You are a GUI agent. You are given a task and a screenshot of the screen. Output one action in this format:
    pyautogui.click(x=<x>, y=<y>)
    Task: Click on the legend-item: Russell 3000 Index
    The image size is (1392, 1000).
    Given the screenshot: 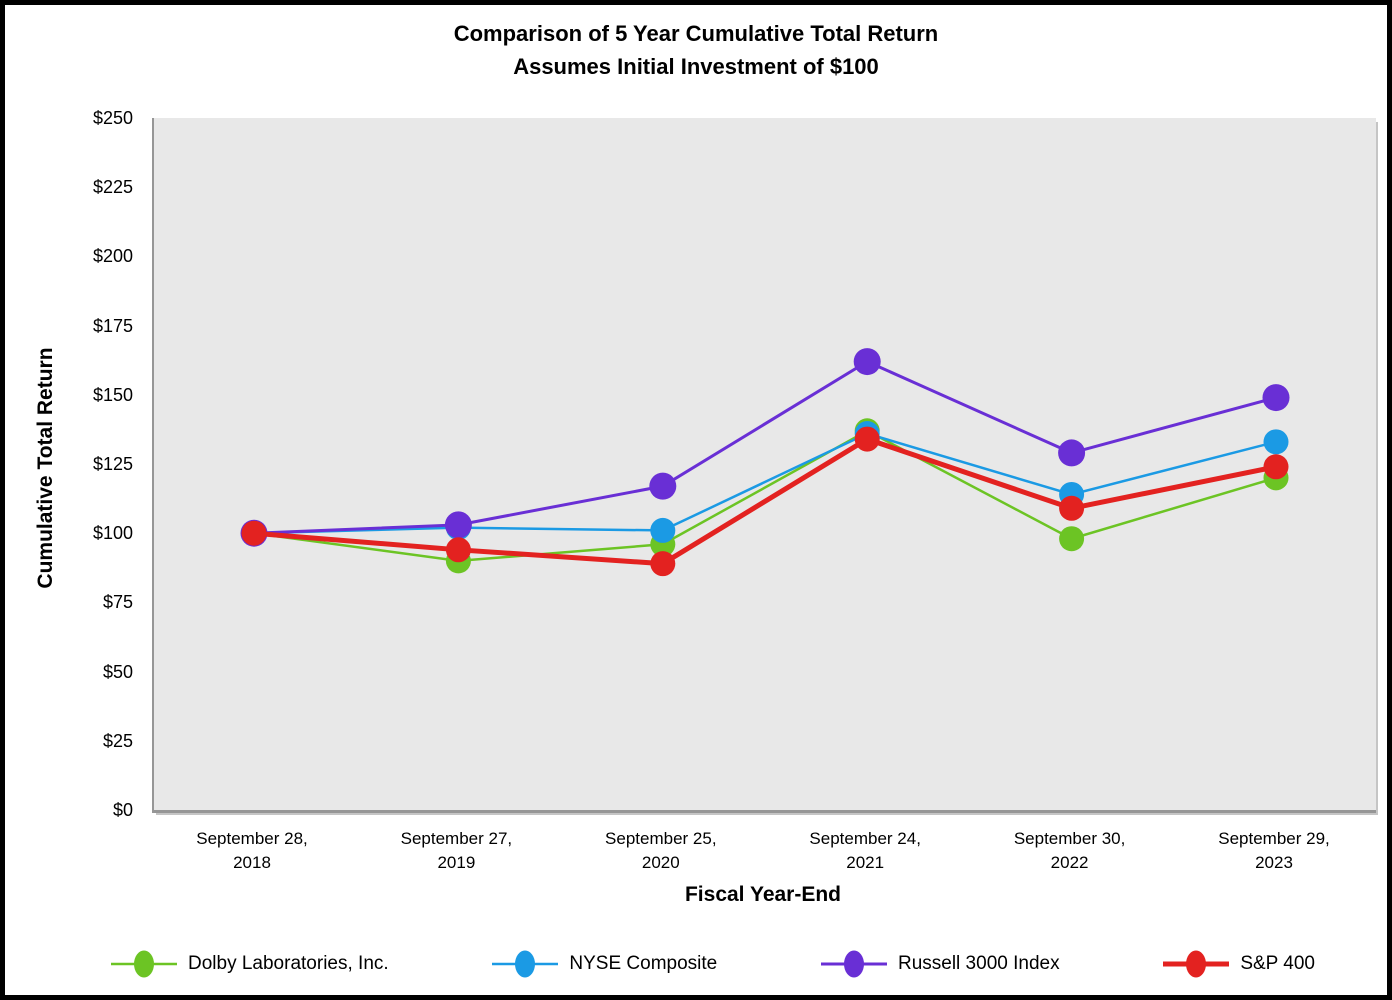 What is the action you would take?
    pyautogui.click(x=940, y=964)
    